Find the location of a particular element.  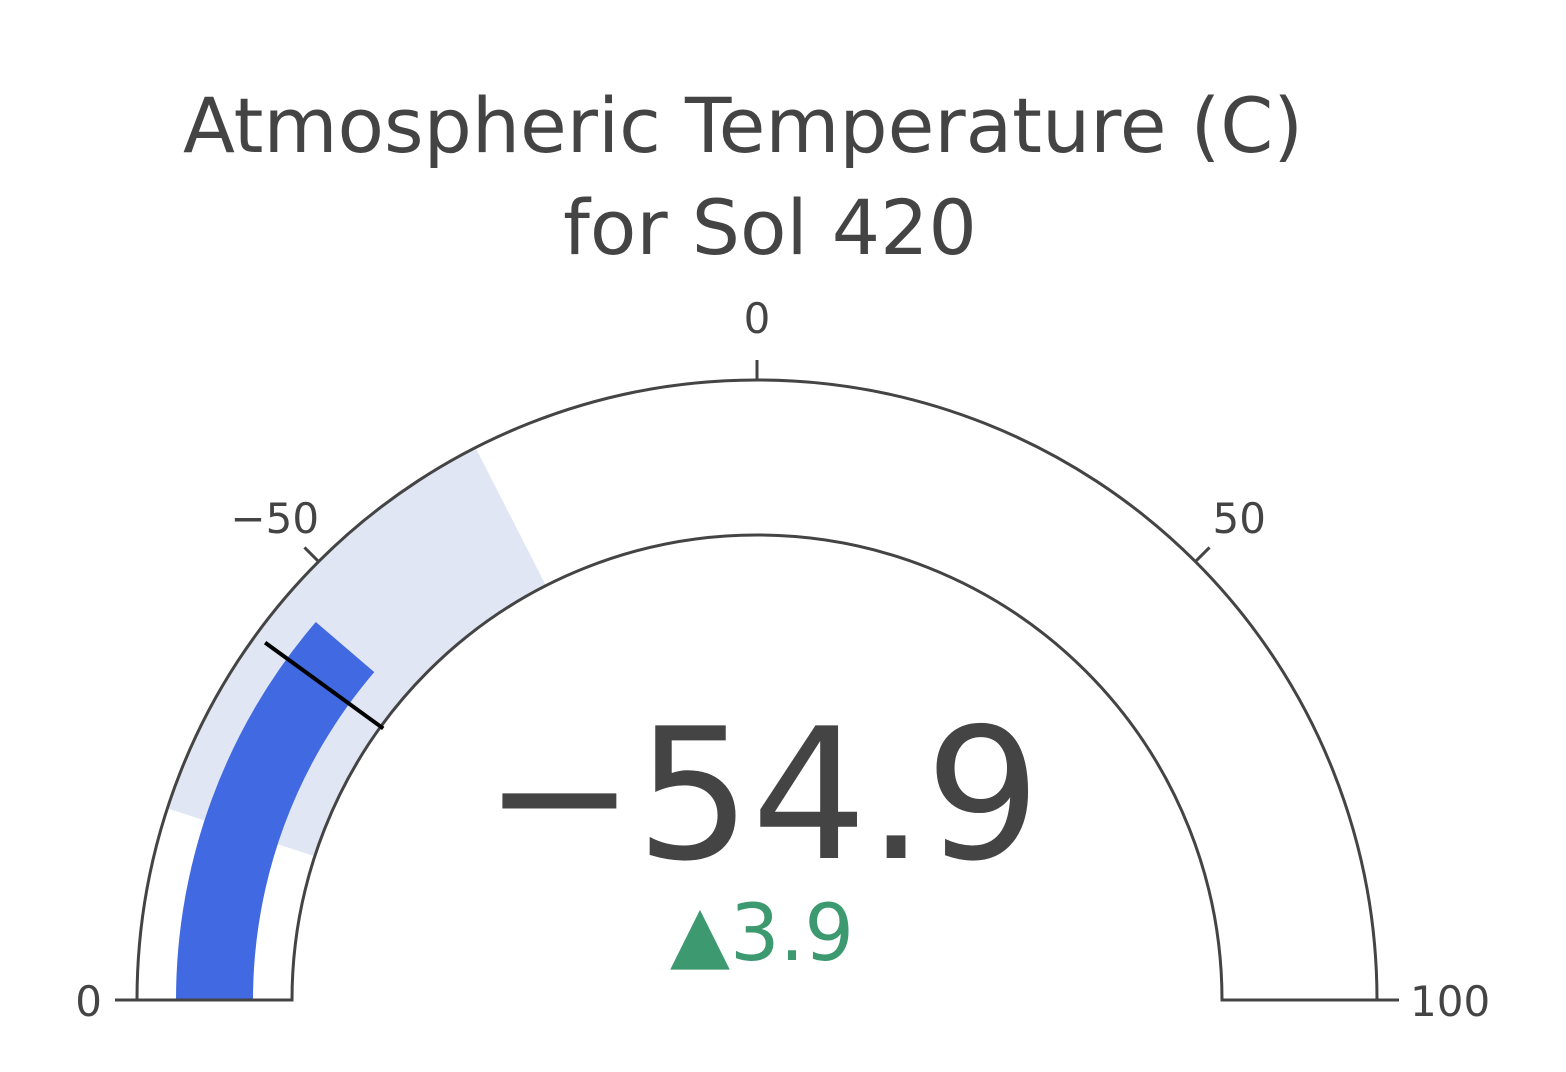

chart-title-line-2: for Sol 420 is located at coordinates (770, 227).